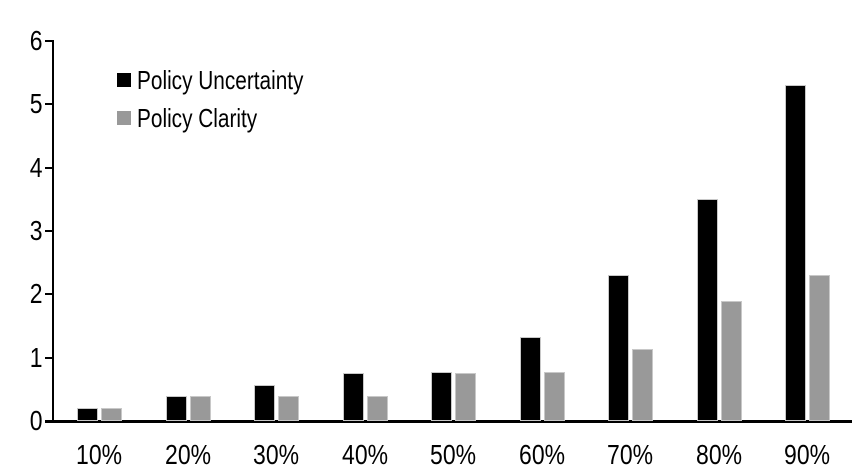  Describe the element at coordinates (36, 167) in the screenshot. I see `y-tick-label: 4` at that location.